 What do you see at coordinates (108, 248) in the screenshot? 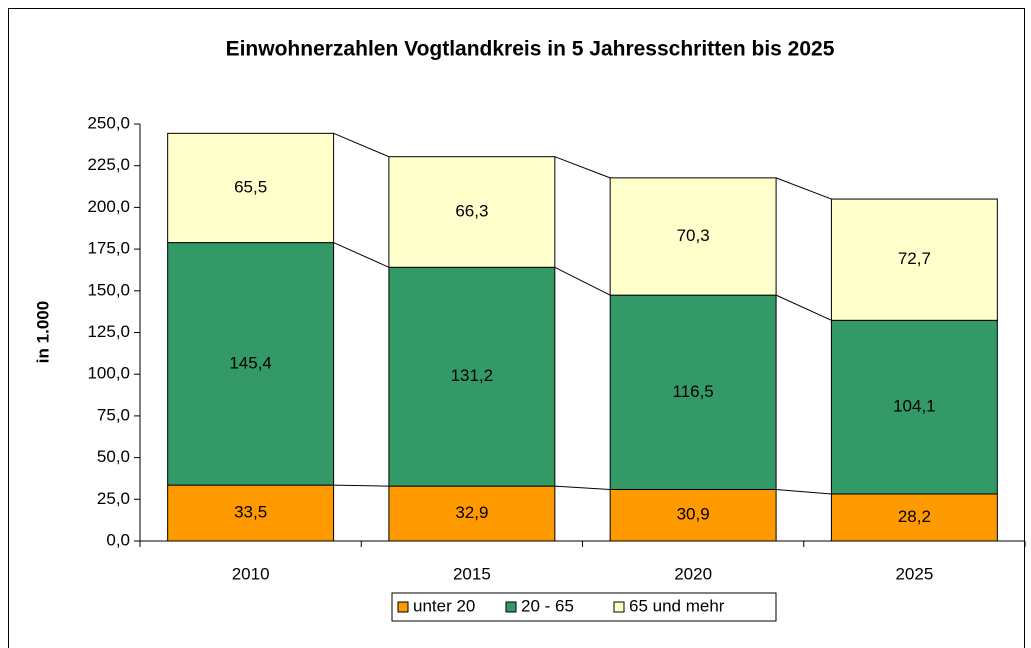
I see `y-tick-label: 175,0` at bounding box center [108, 248].